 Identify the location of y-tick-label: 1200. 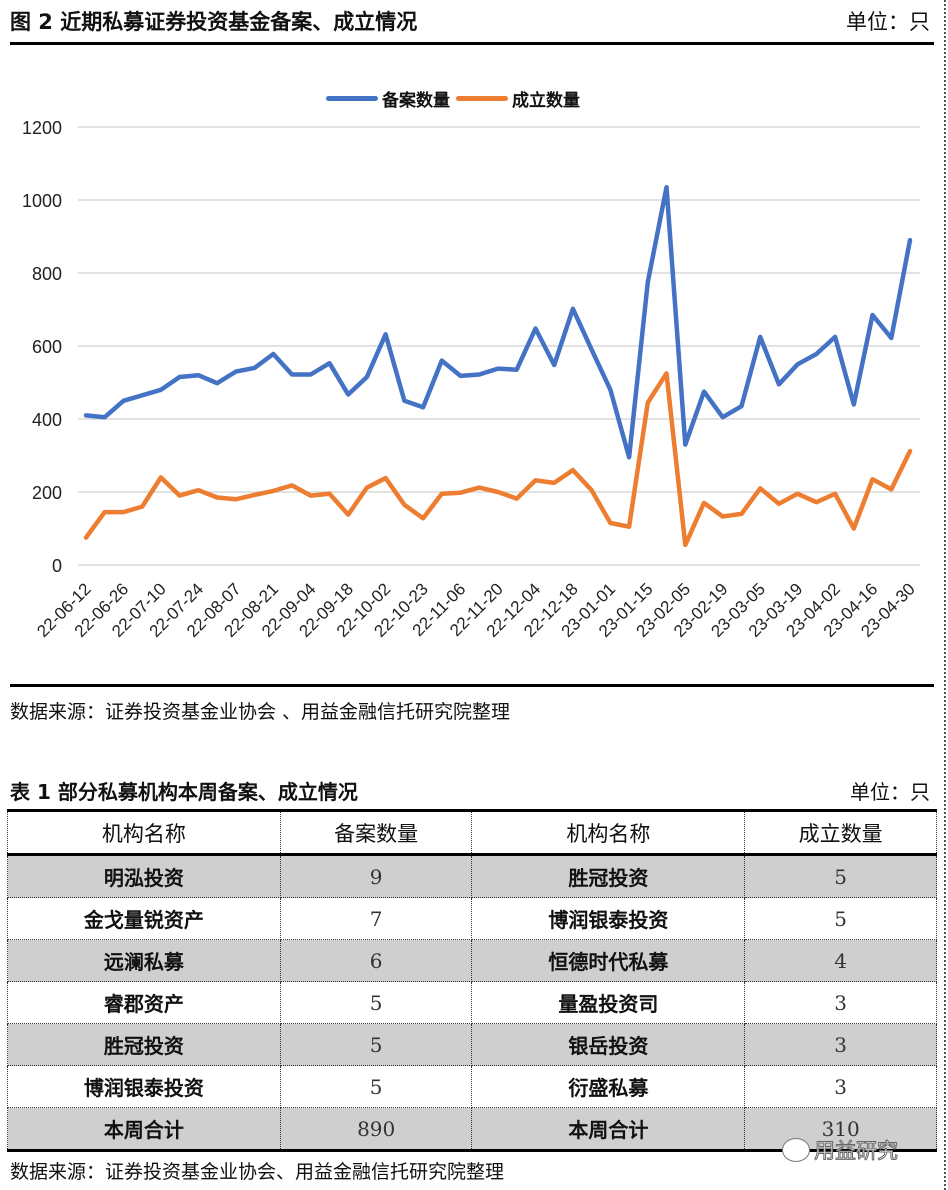
(42, 128).